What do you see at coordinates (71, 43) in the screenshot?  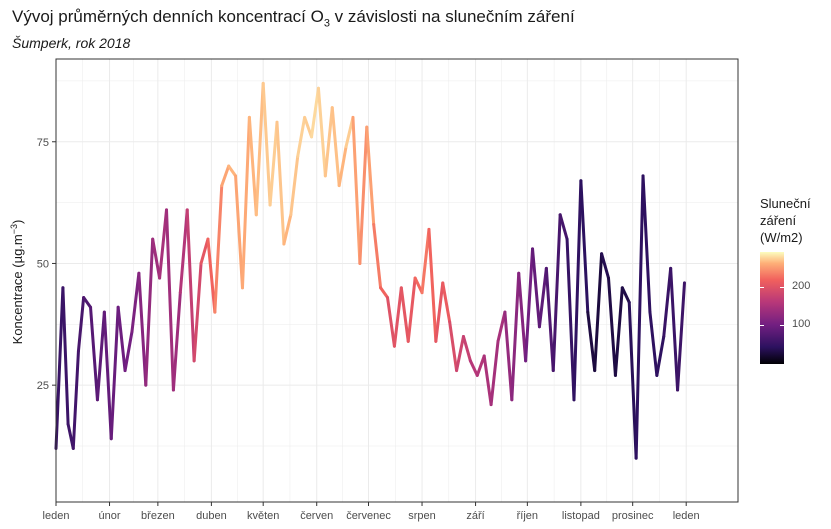 I see `chart-subtitle: Šumperk, rok 2018` at bounding box center [71, 43].